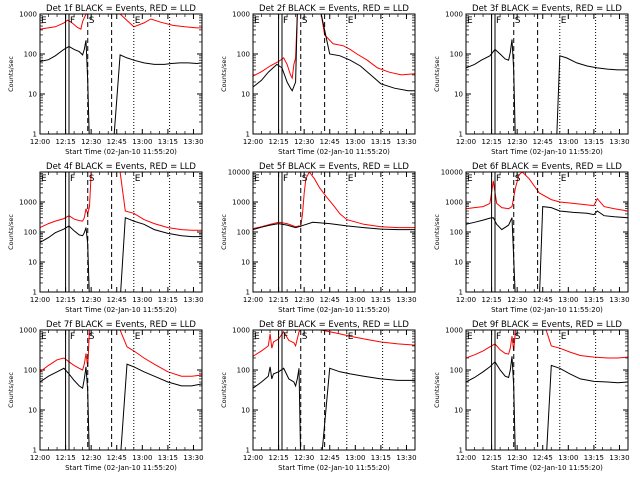  I want to click on panel-title: Det 8f BLACK = Events, RED = LLD, so click(334, 325).